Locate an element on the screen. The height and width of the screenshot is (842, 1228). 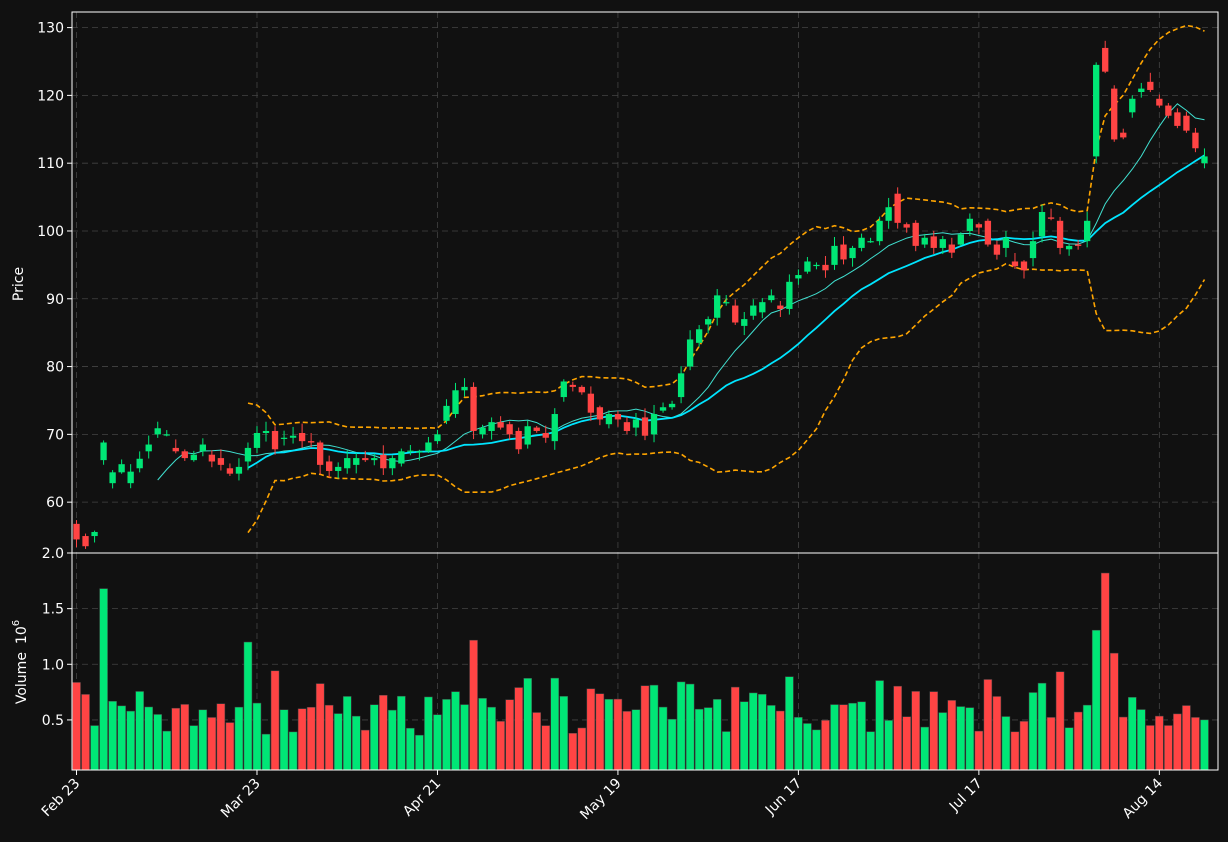
price-tick-label: 70 is located at coordinates (55, 435).